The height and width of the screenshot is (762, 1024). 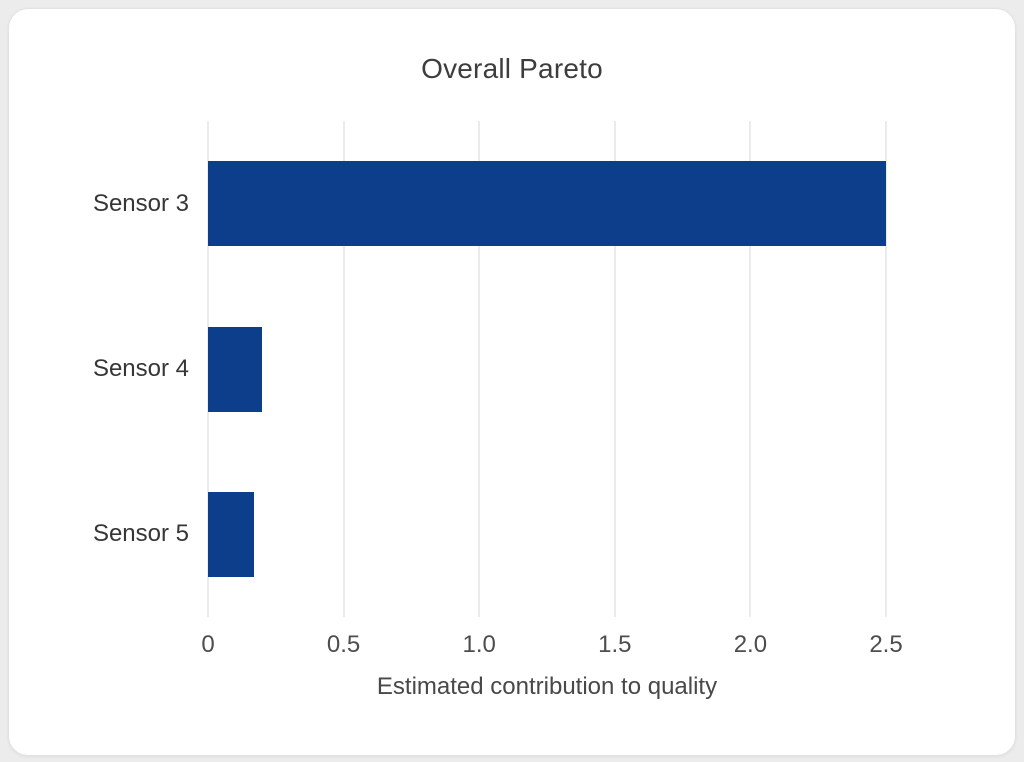 I want to click on x-axis-title: Estimated contribution to quality, so click(x=547, y=686).